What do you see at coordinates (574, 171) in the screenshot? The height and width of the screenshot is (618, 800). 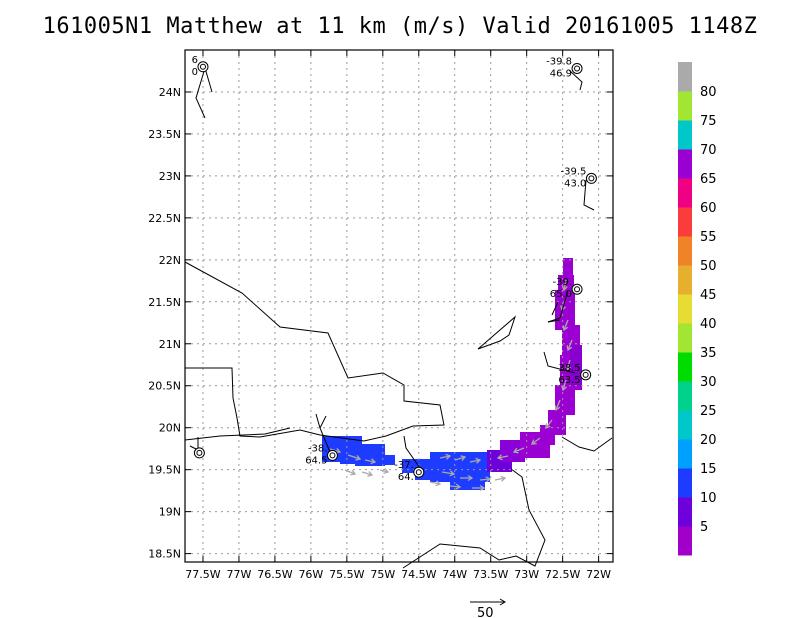 I see `station-temp: -39.5` at bounding box center [574, 171].